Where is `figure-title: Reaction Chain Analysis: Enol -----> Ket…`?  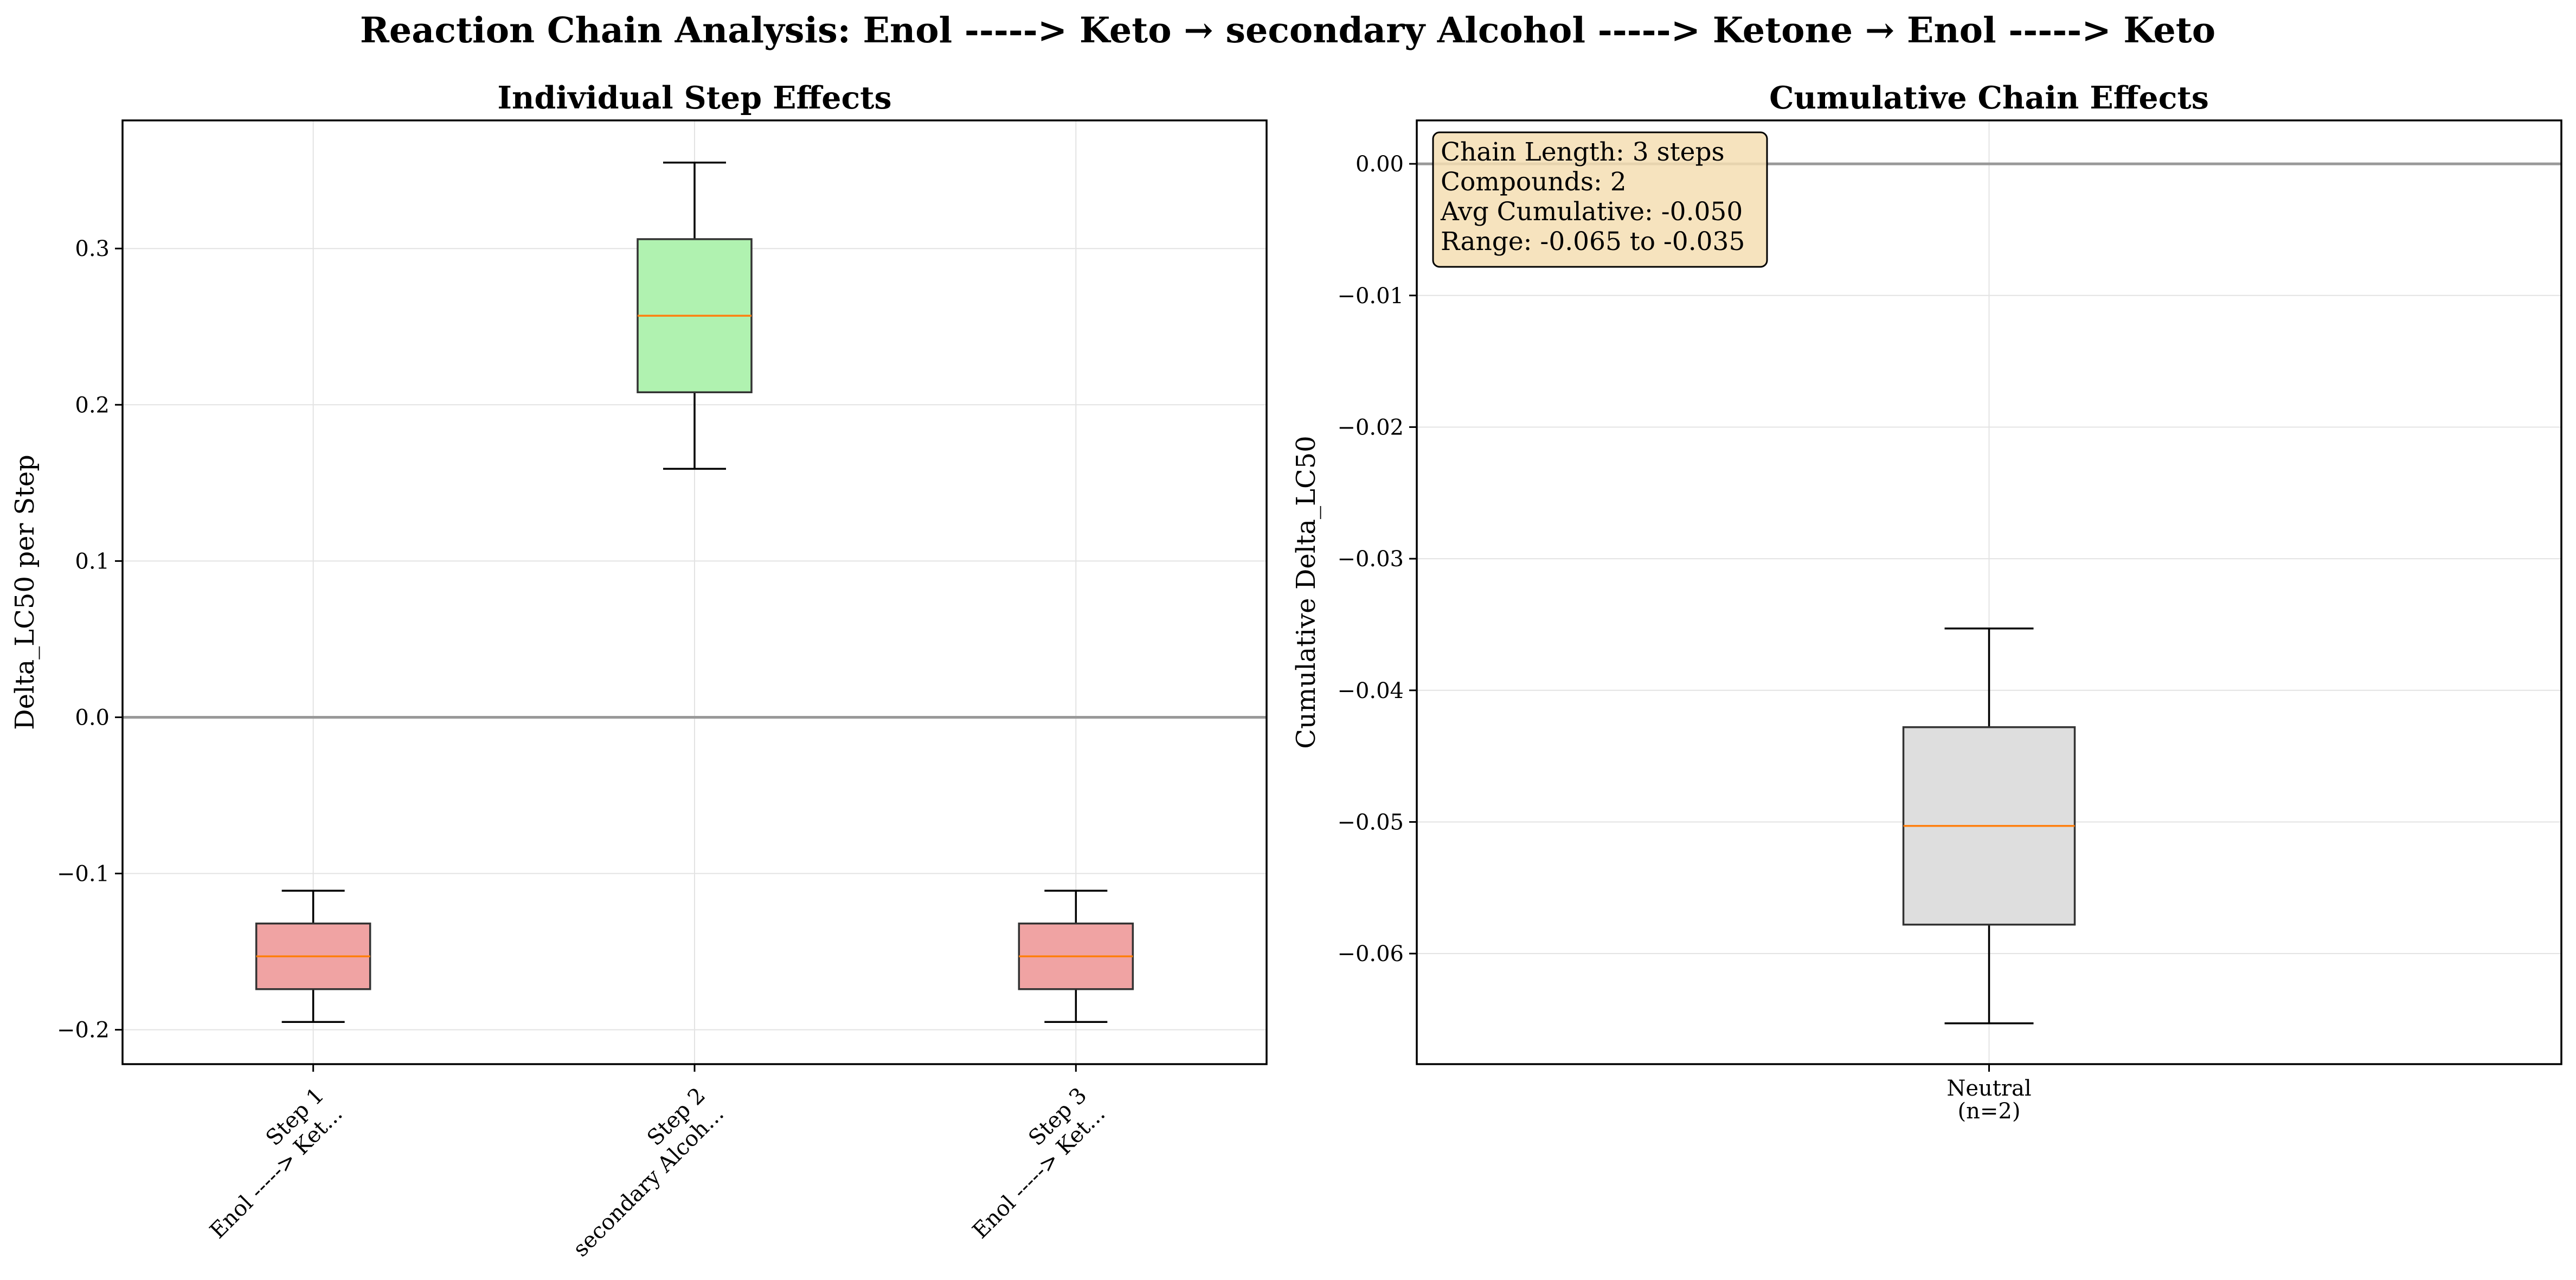 figure-title: Reaction Chain Analysis: Enol -----> Ket… is located at coordinates (1288, 30).